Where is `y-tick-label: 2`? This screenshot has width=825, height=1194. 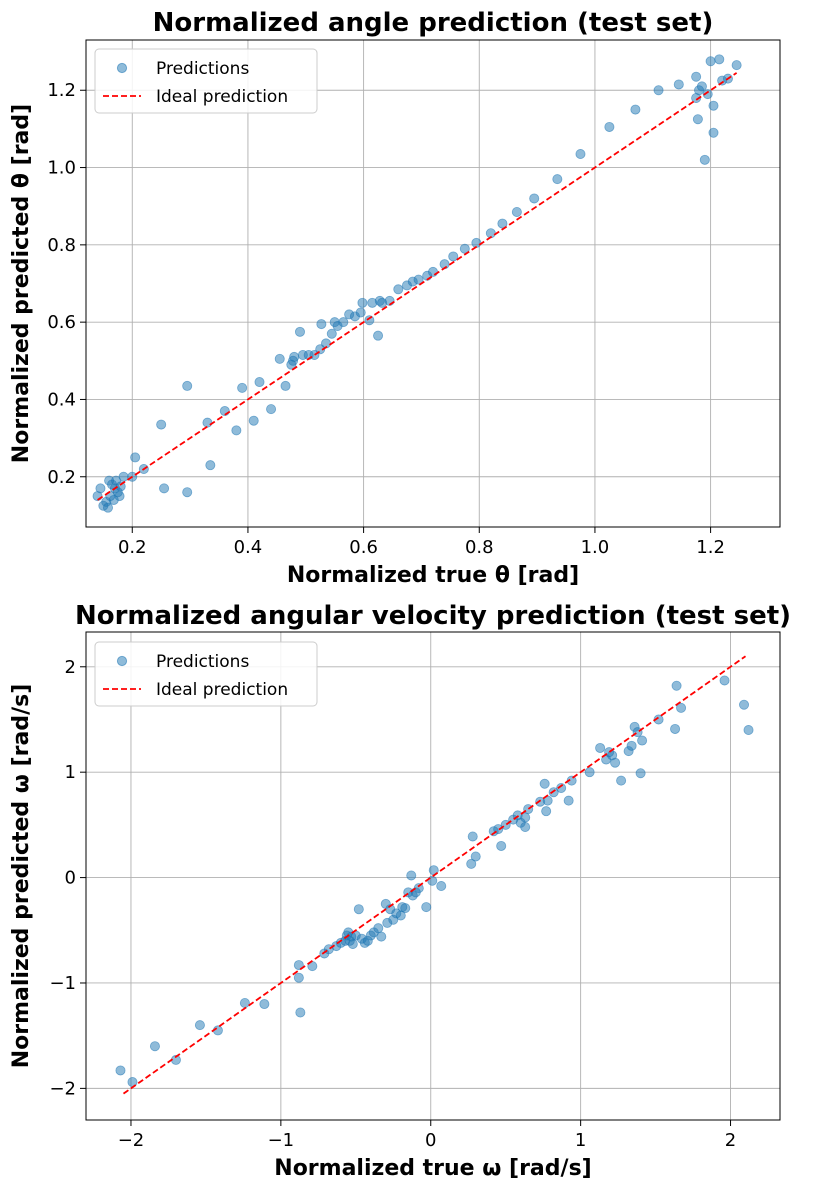
y-tick-label: 2 is located at coordinates (70, 667).